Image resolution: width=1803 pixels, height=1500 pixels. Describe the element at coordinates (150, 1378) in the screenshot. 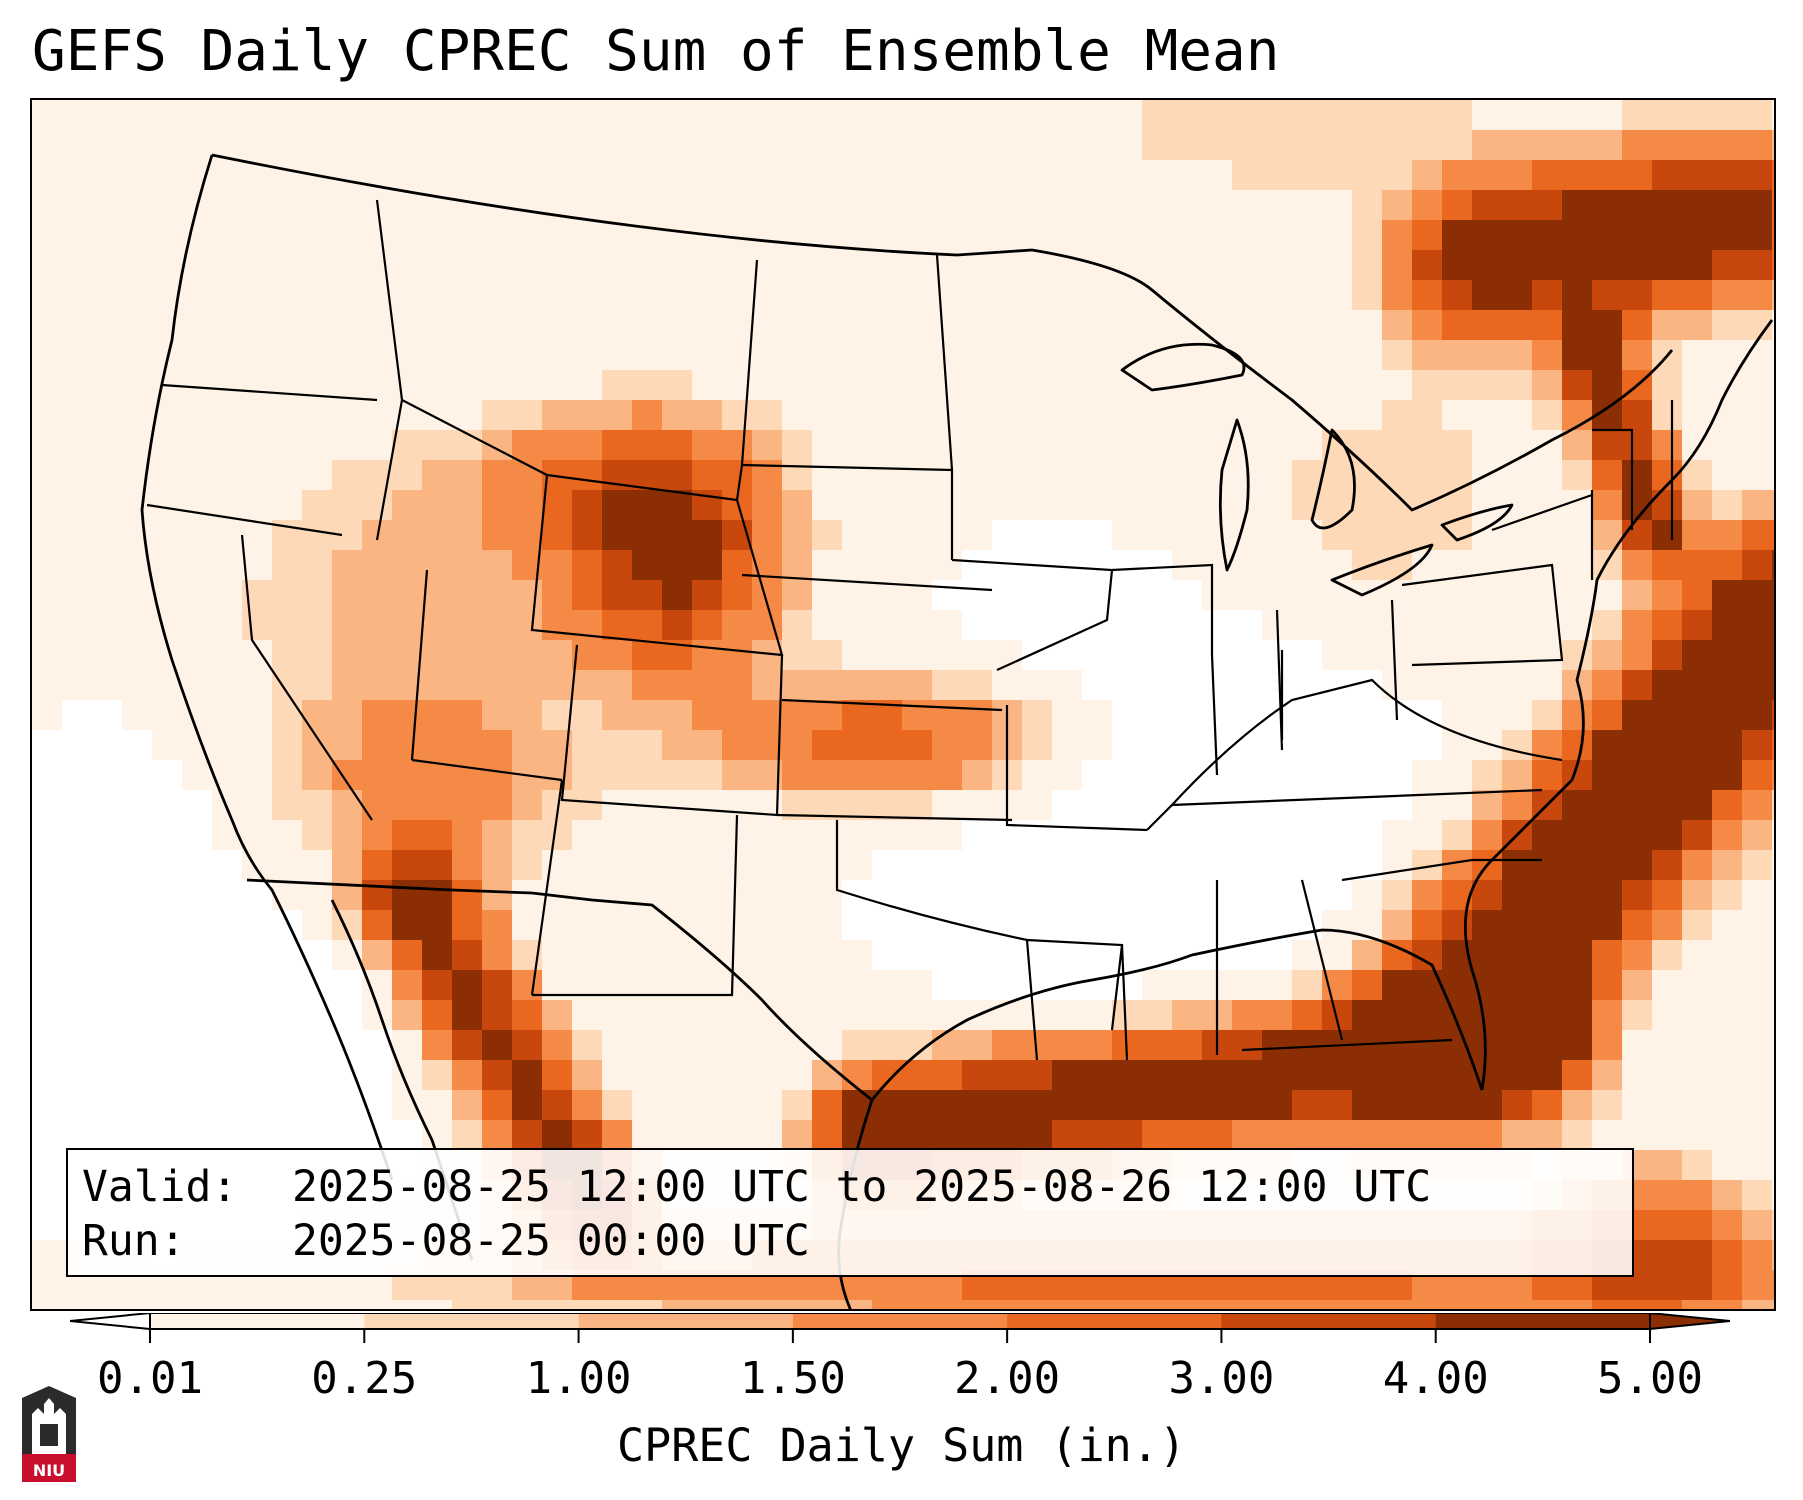

I see `colorbar-tick-label: 0.01` at that location.